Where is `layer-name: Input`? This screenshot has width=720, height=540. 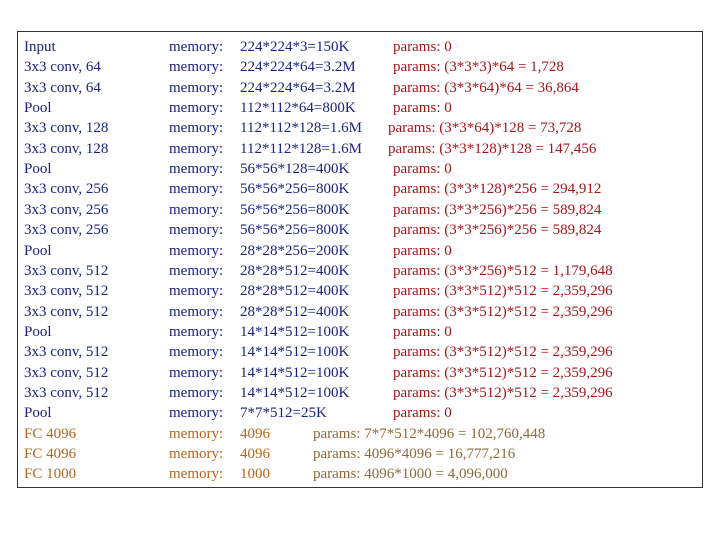
layer-name: Input is located at coordinates (40, 47).